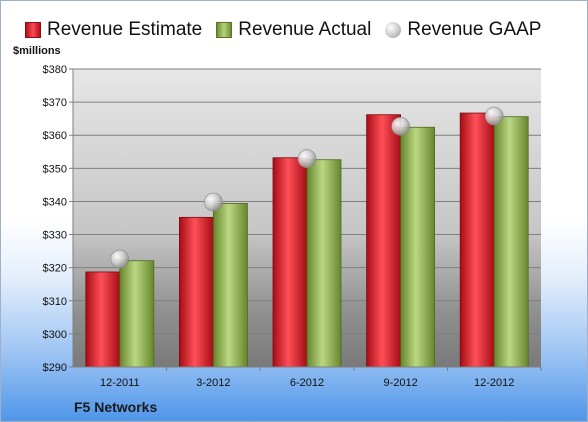 This screenshot has width=588, height=422. I want to click on legend-item-gaap: Revenue GAAP, so click(463, 30).